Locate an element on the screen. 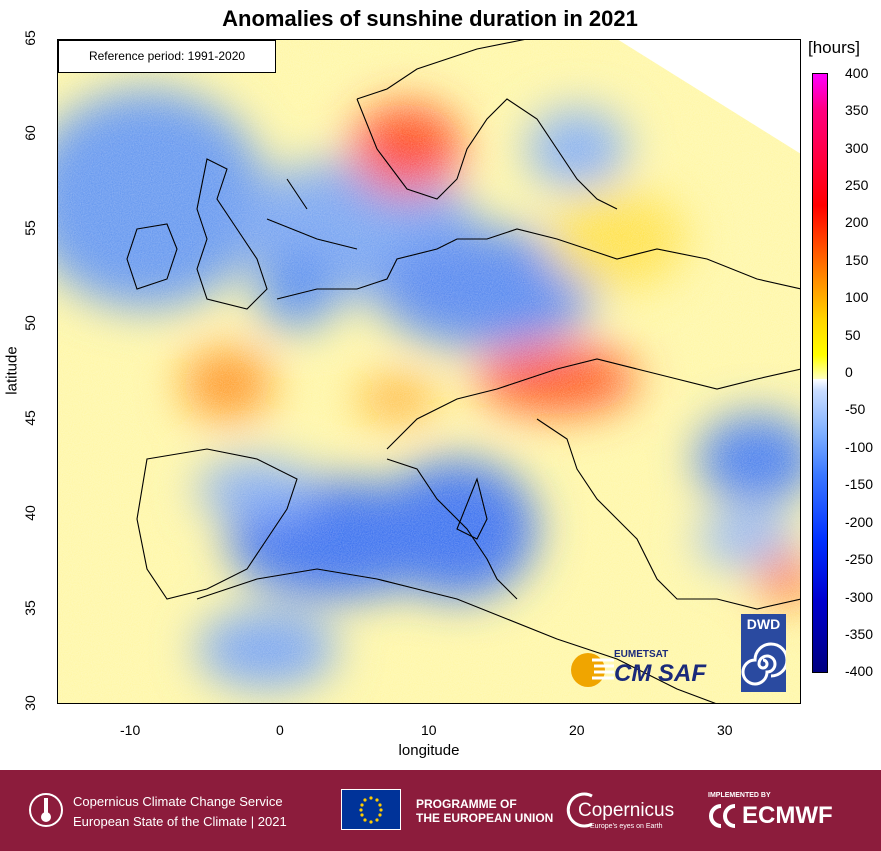  programme-line2: THE EUROPEAN UNION is located at coordinates (485, 818).